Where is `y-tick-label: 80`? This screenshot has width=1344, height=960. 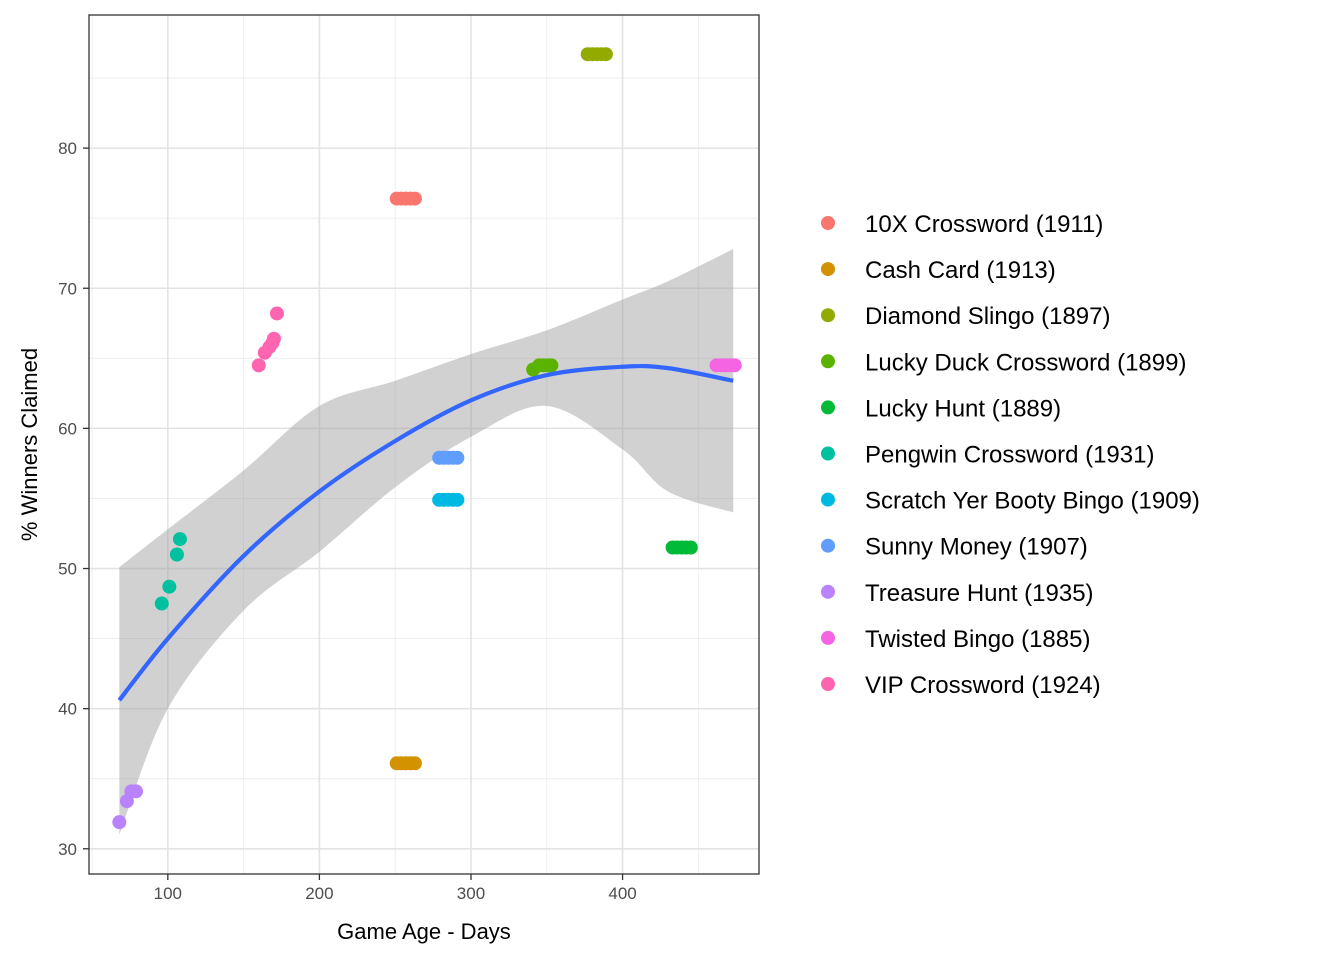
y-tick-label: 80 is located at coordinates (67, 148).